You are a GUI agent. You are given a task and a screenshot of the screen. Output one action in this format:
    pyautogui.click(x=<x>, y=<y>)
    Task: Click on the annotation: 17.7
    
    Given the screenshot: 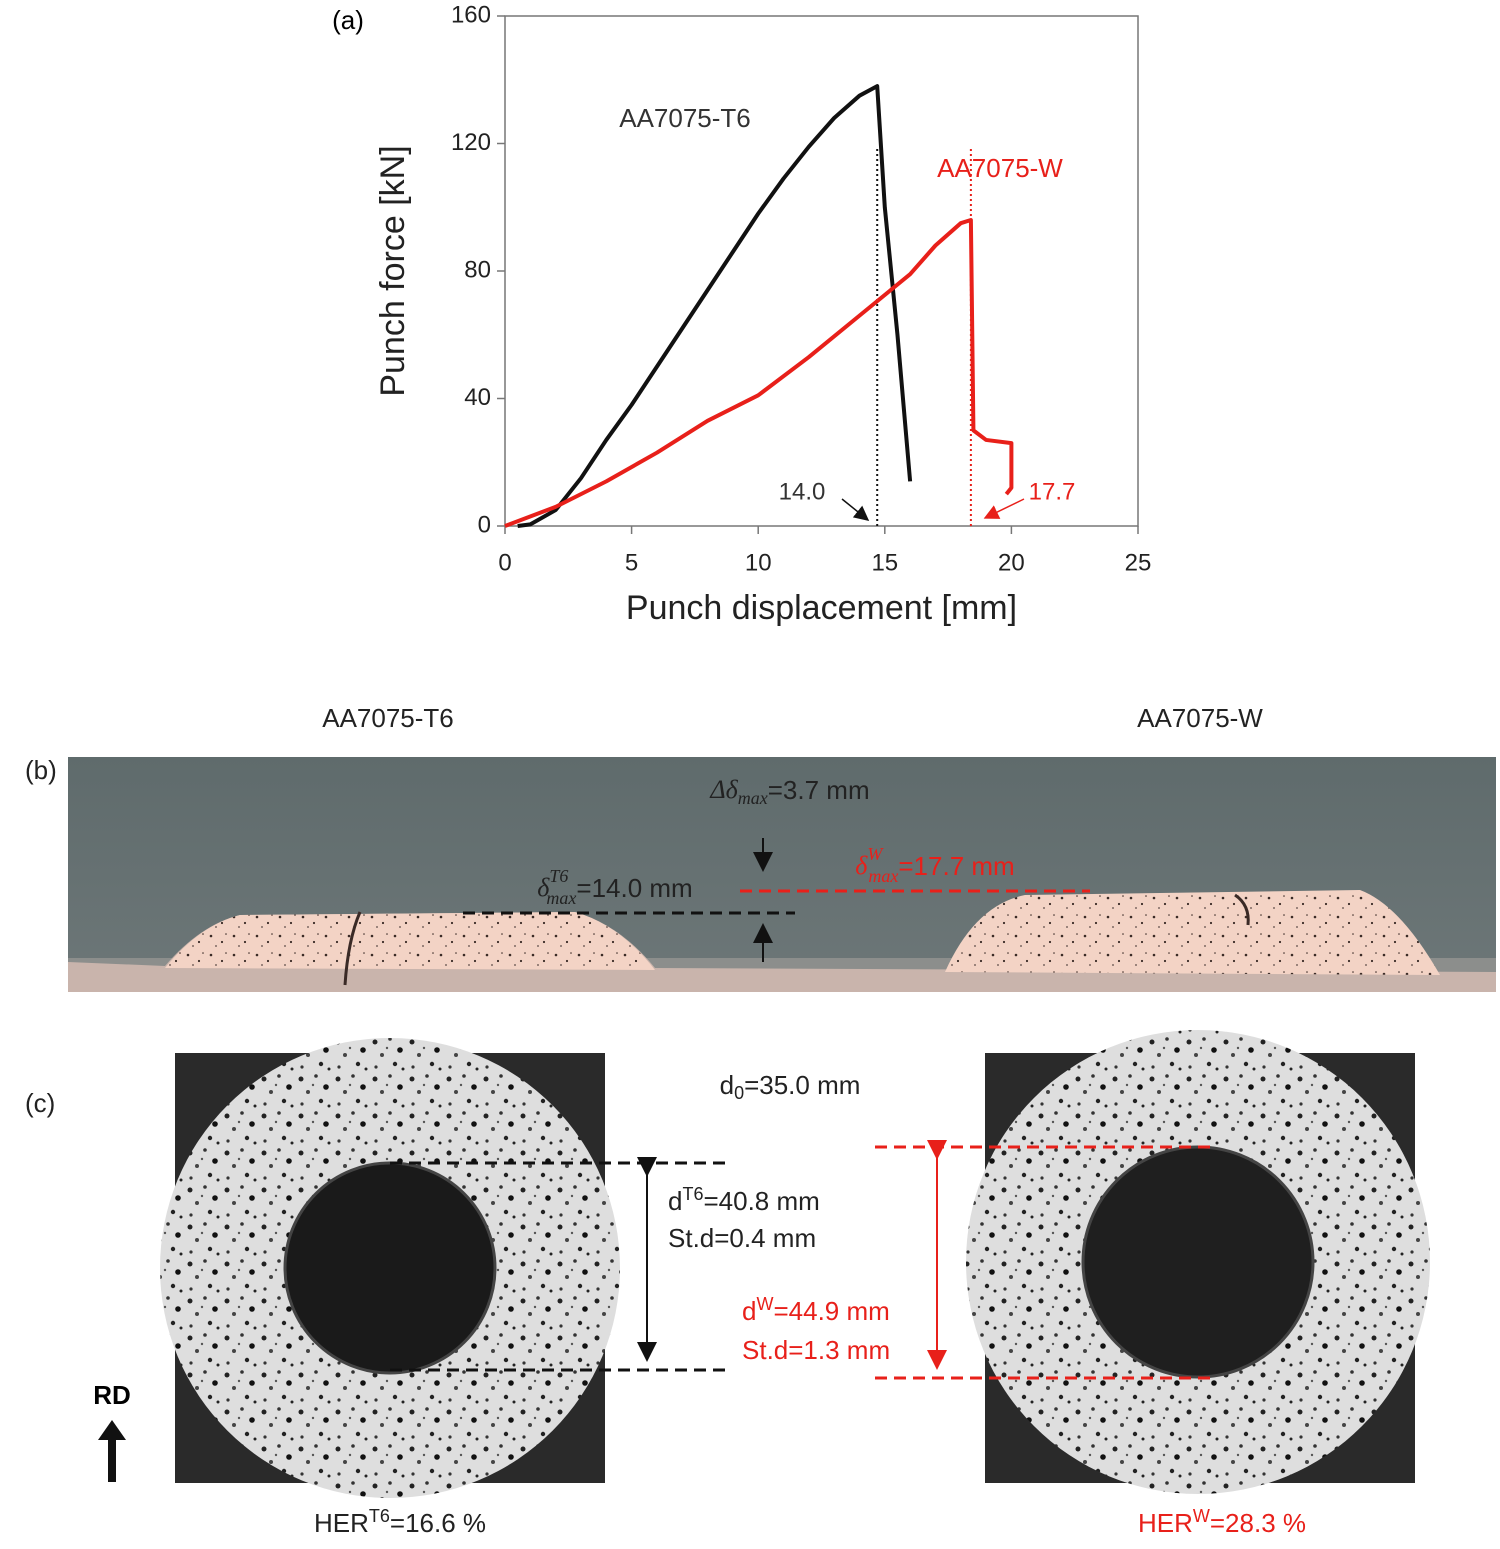 What is the action you would take?
    pyautogui.click(x=1052, y=491)
    